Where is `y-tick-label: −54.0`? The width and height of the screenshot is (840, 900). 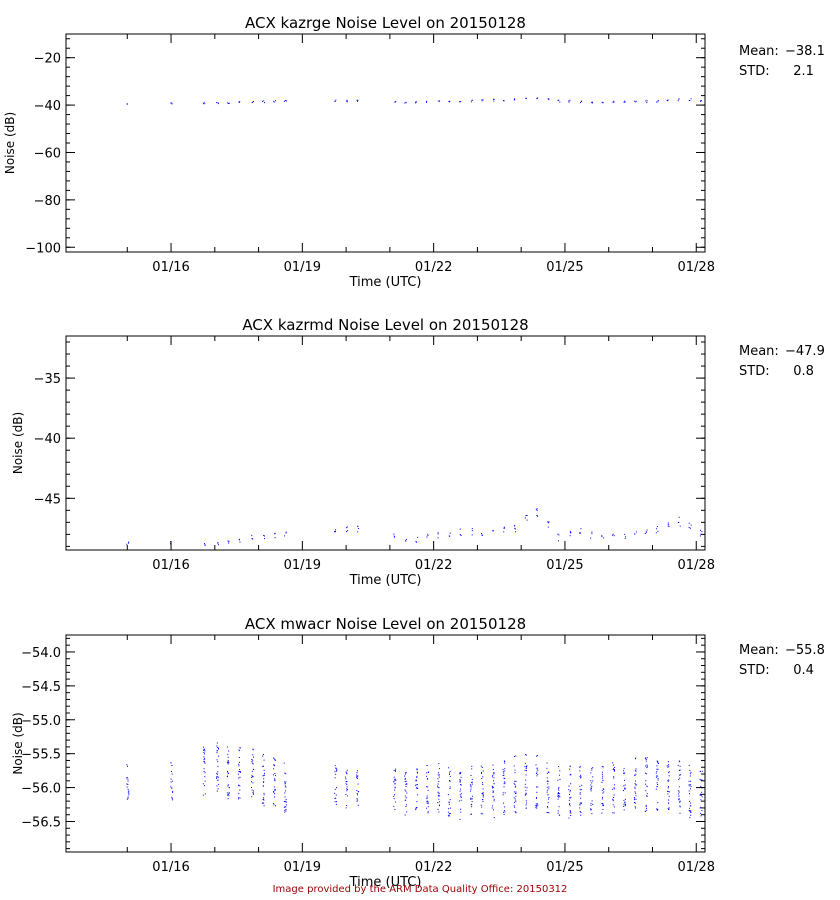
y-tick-label: −54.0 is located at coordinates (41, 653).